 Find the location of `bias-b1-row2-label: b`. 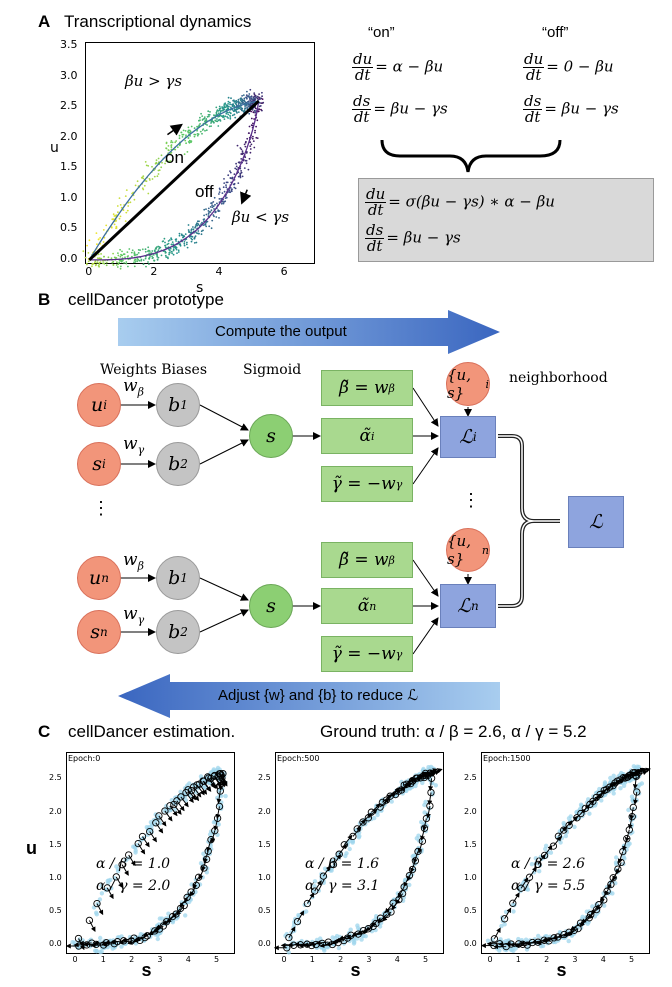

bias-b1-row2-label: b is located at coordinates (174, 578).